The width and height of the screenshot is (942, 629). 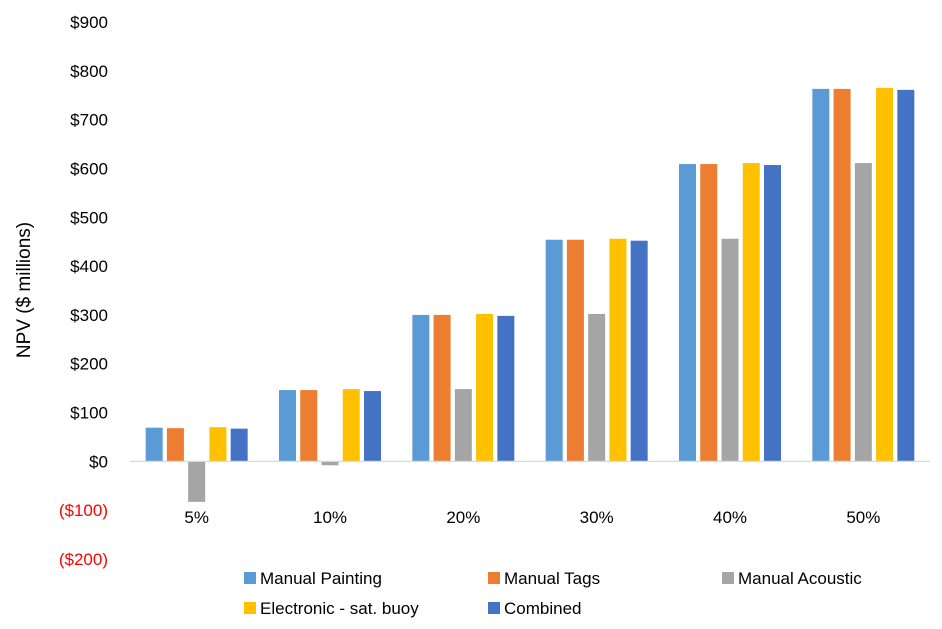 What do you see at coordinates (98, 461) in the screenshot?
I see `y-tick-label: $0` at bounding box center [98, 461].